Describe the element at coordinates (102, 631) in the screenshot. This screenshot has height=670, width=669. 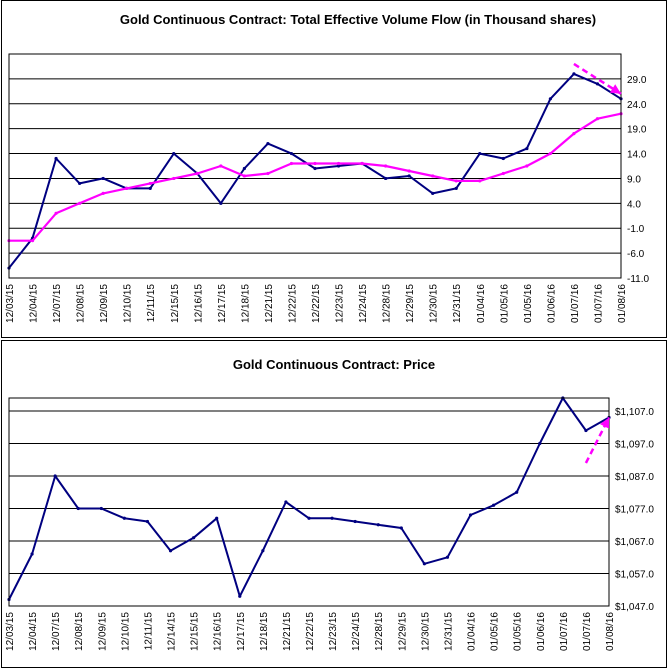
I see `x-tick-label: 12/09/15` at that location.